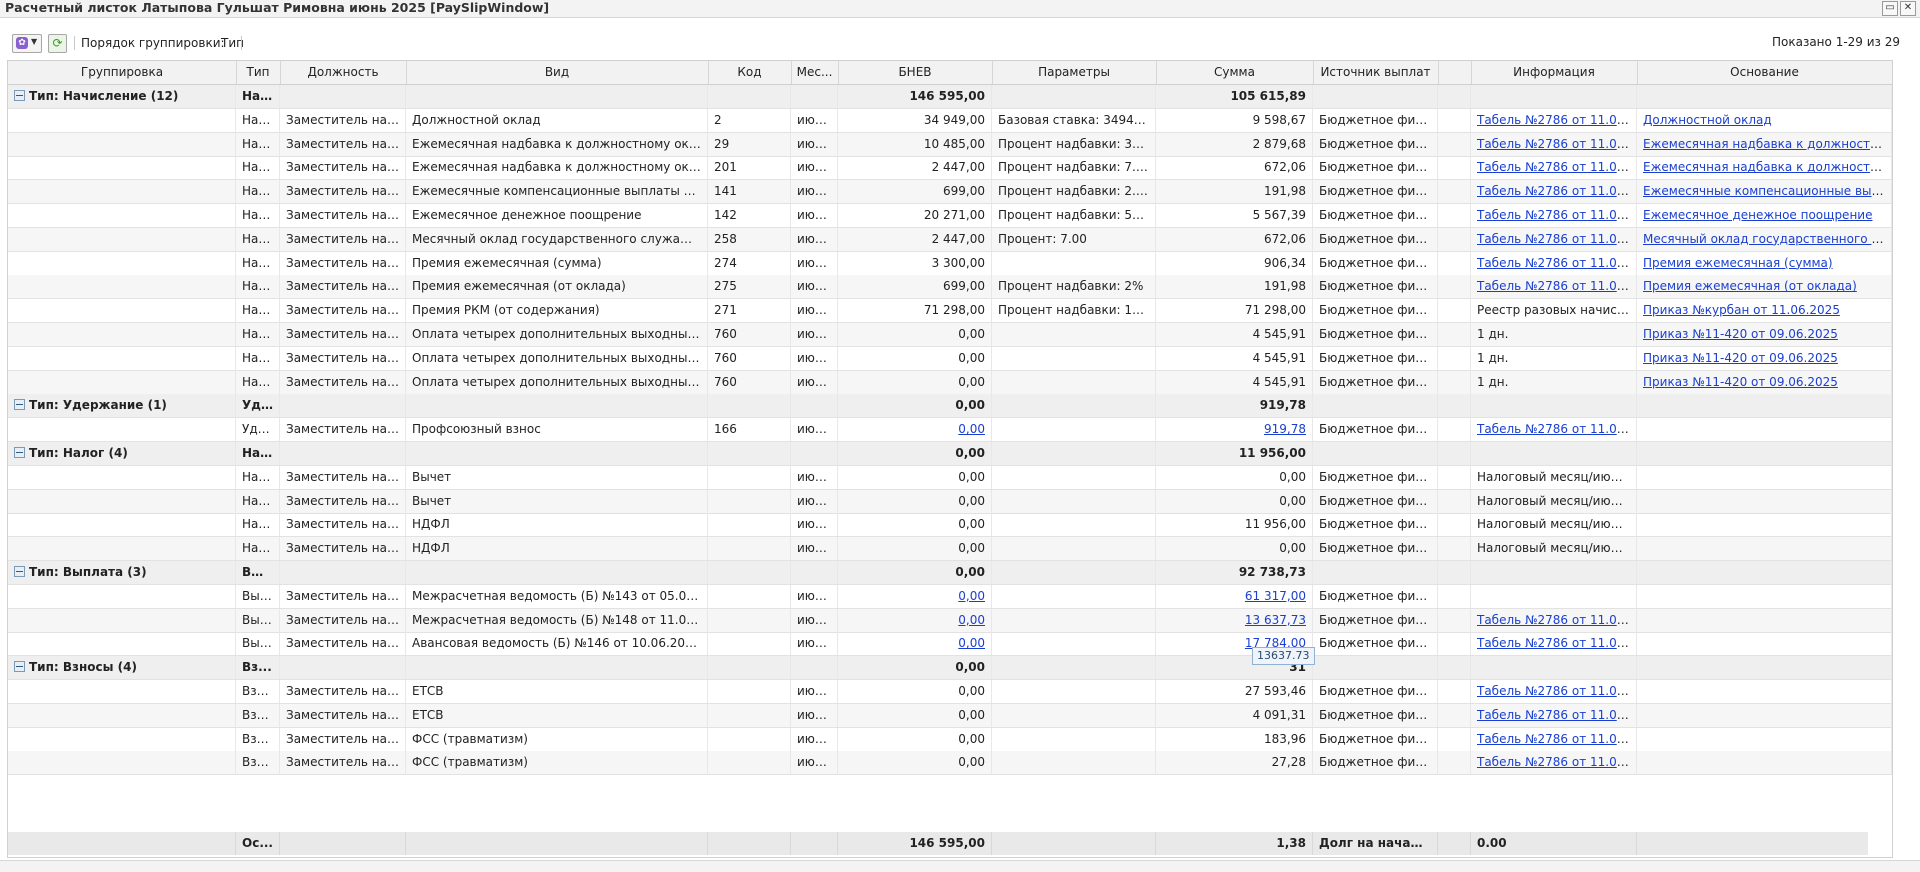  What do you see at coordinates (1275, 595) in the screenshot?
I see `sum-cell-link: 61 317,00` at bounding box center [1275, 595].